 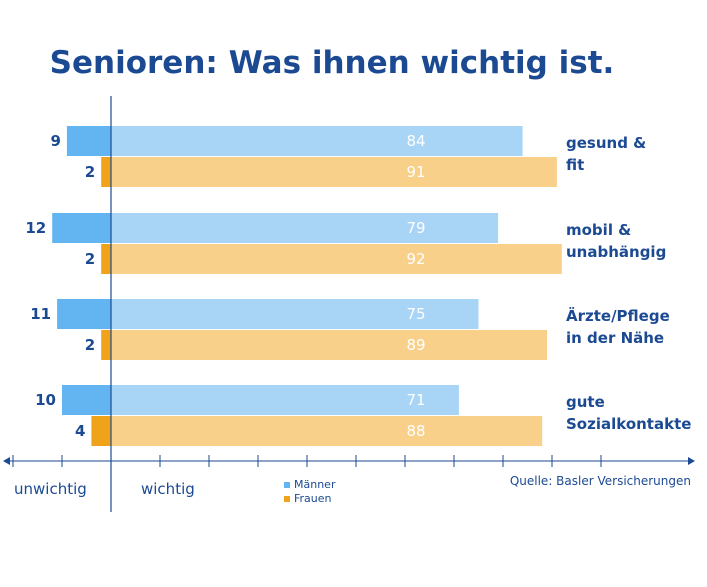 I want to click on value-label-wichtig-frauen-1: 92, so click(x=415, y=259).